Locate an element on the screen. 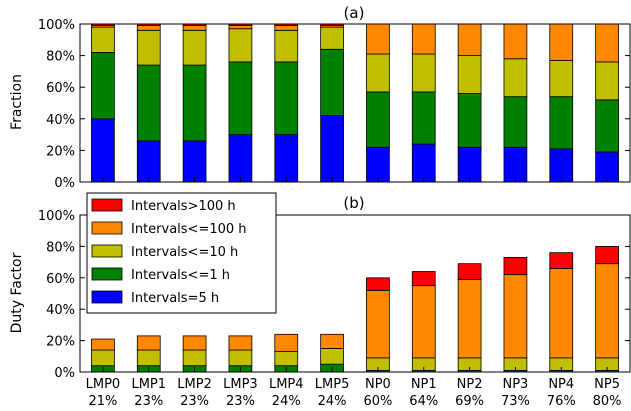  bar-segment-np3-s2 is located at coordinates (515, 78).